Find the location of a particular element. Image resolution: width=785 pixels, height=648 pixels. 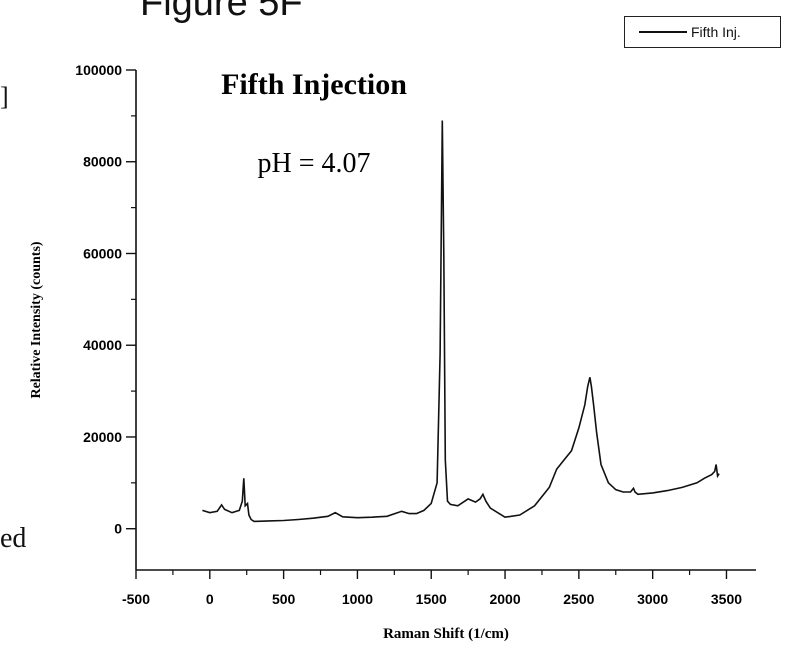

y-tick-label: 100000 is located at coordinates (98, 70).